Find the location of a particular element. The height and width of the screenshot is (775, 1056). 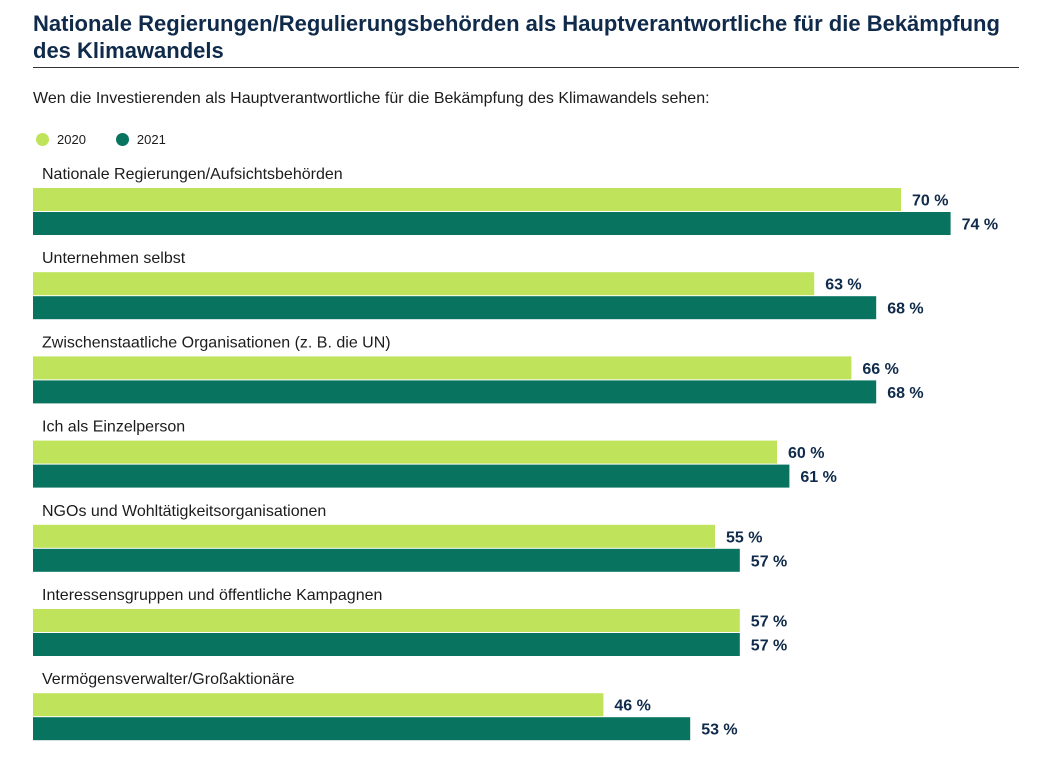

value-label-2020: 55 % is located at coordinates (744, 537).